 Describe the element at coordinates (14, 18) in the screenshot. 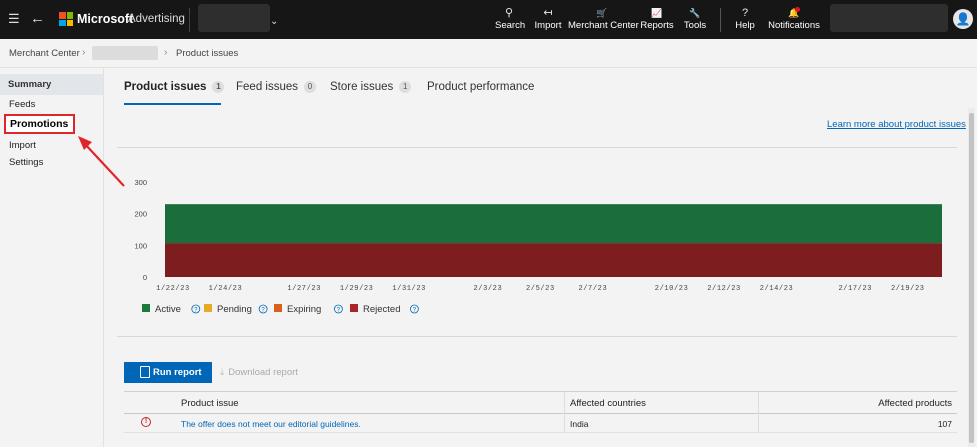

I see `hamburger-menu-icon: ☰` at that location.